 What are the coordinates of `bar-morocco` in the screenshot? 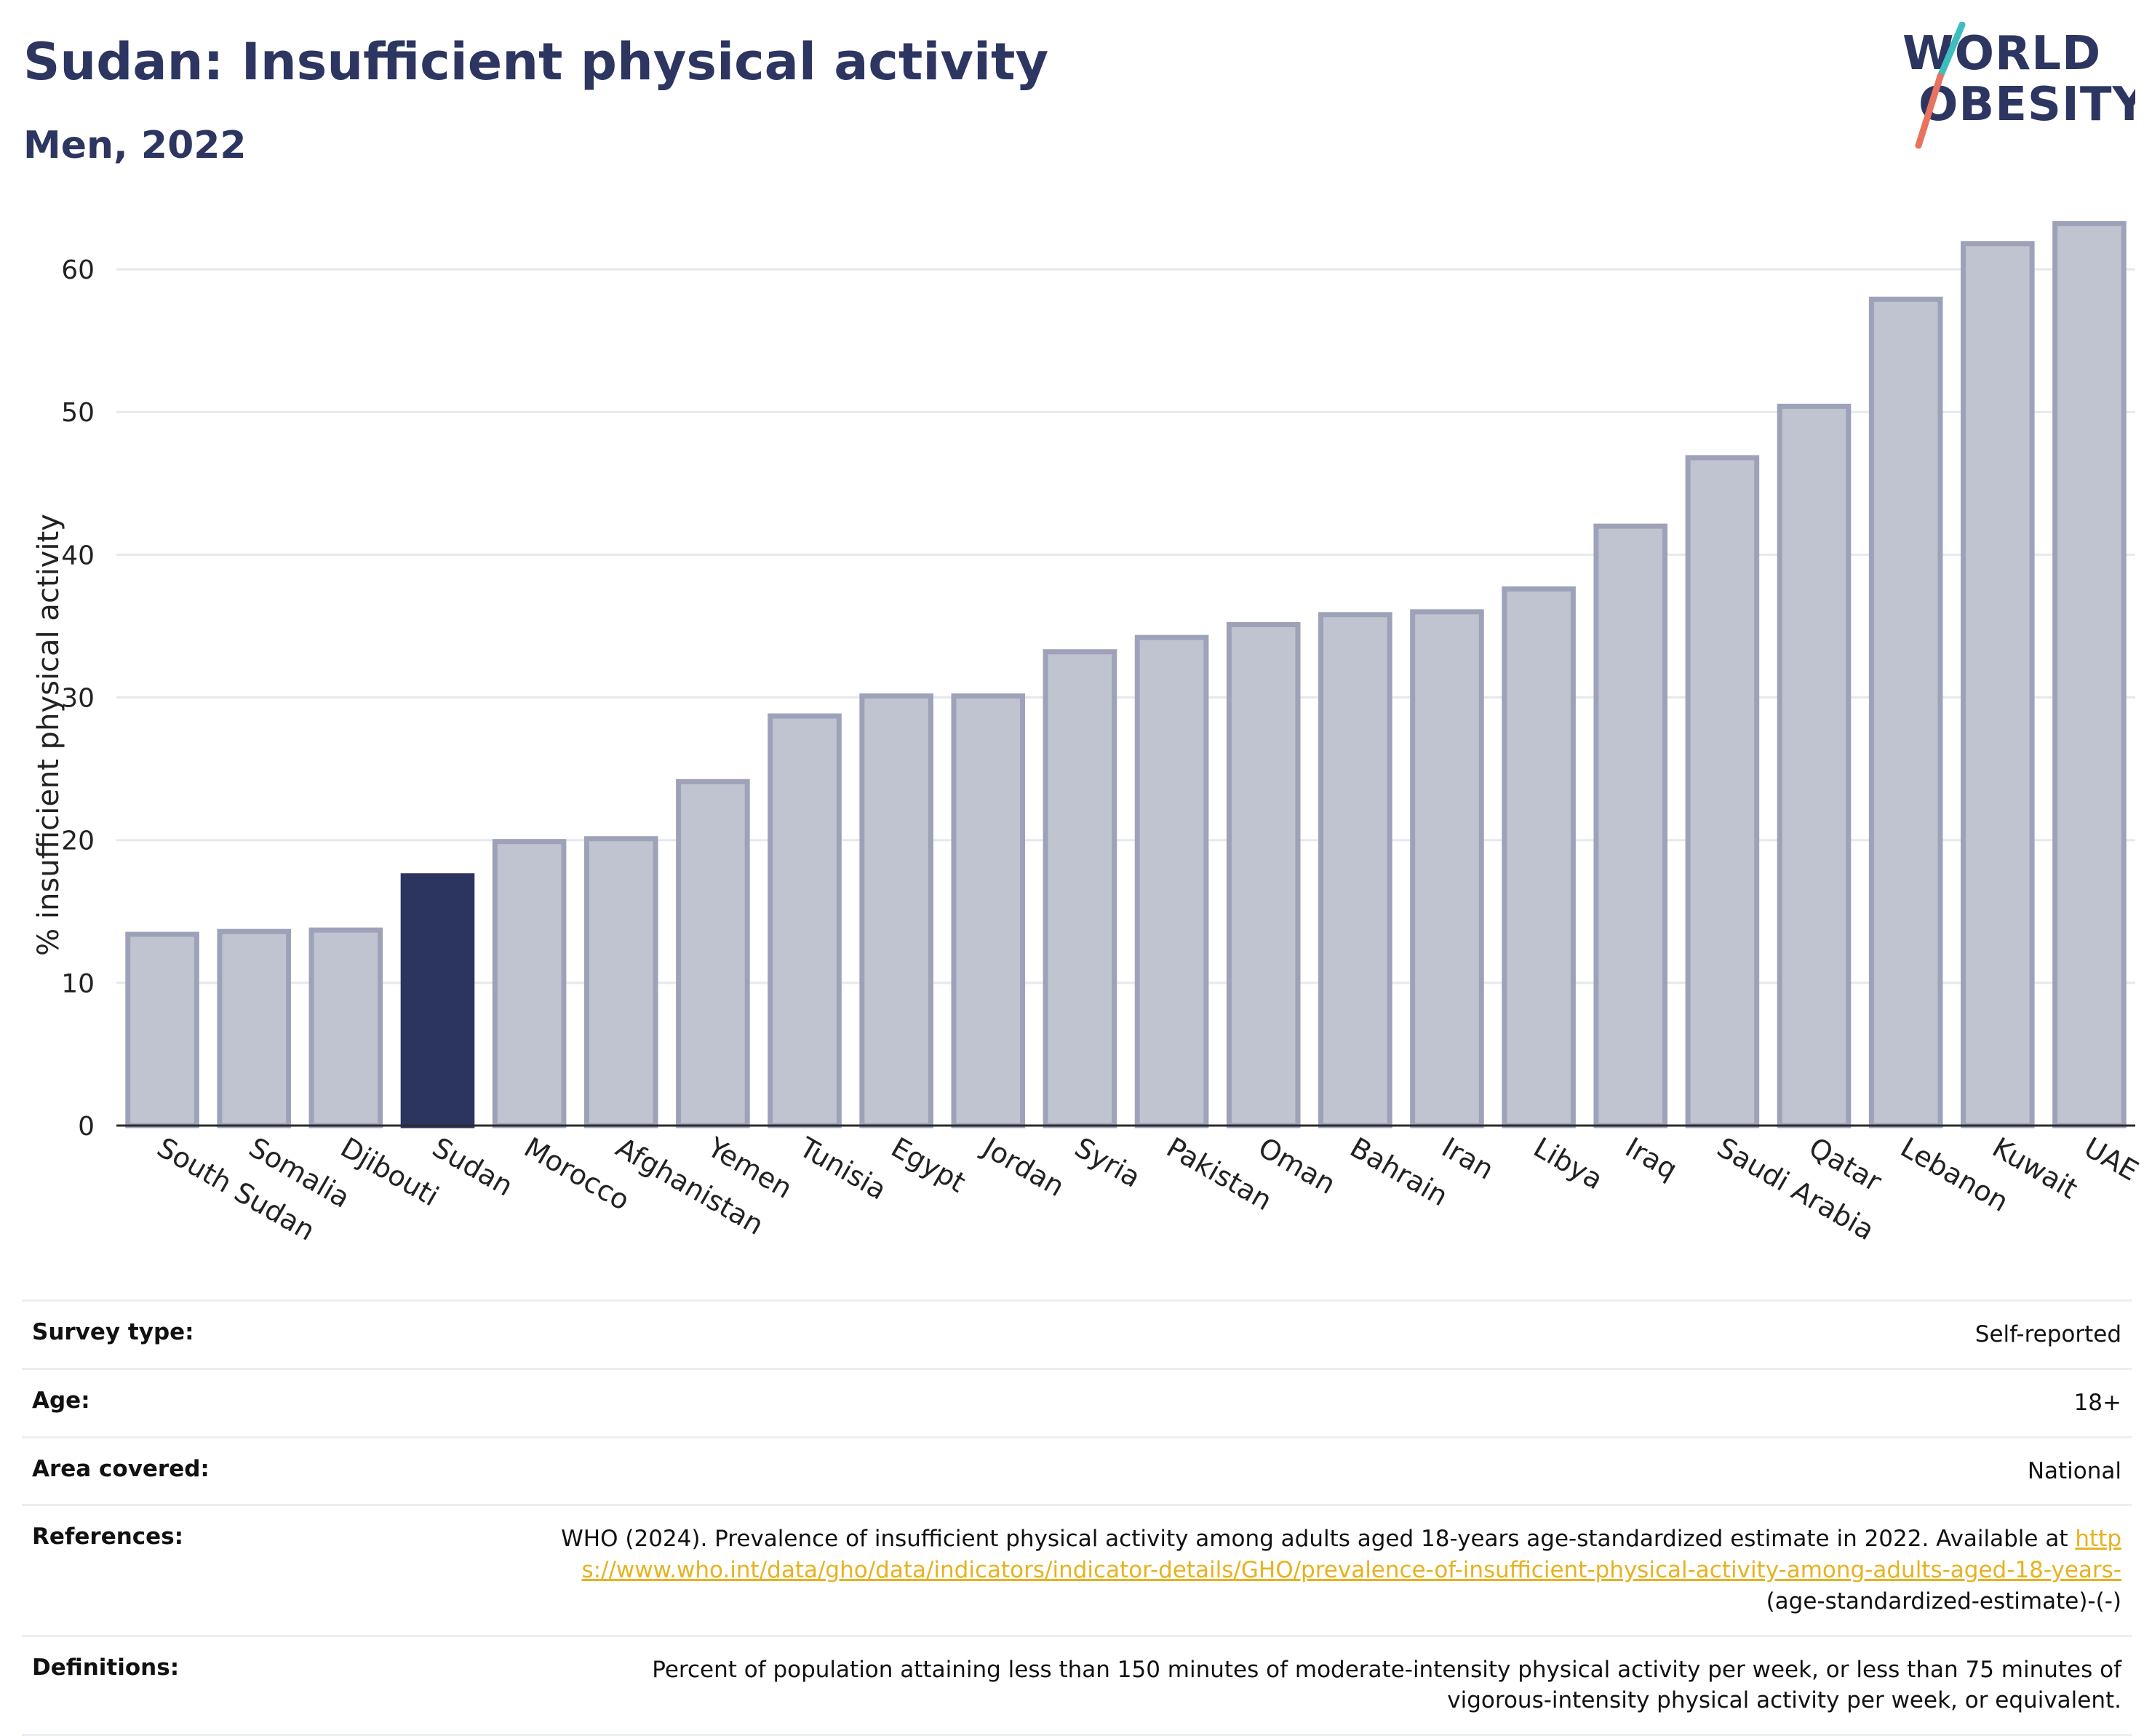 It's located at (529, 984).